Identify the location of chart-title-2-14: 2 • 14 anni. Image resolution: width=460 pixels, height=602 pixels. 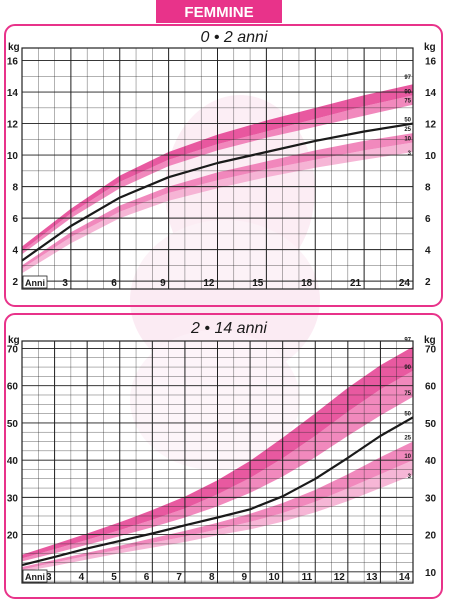
(228, 328).